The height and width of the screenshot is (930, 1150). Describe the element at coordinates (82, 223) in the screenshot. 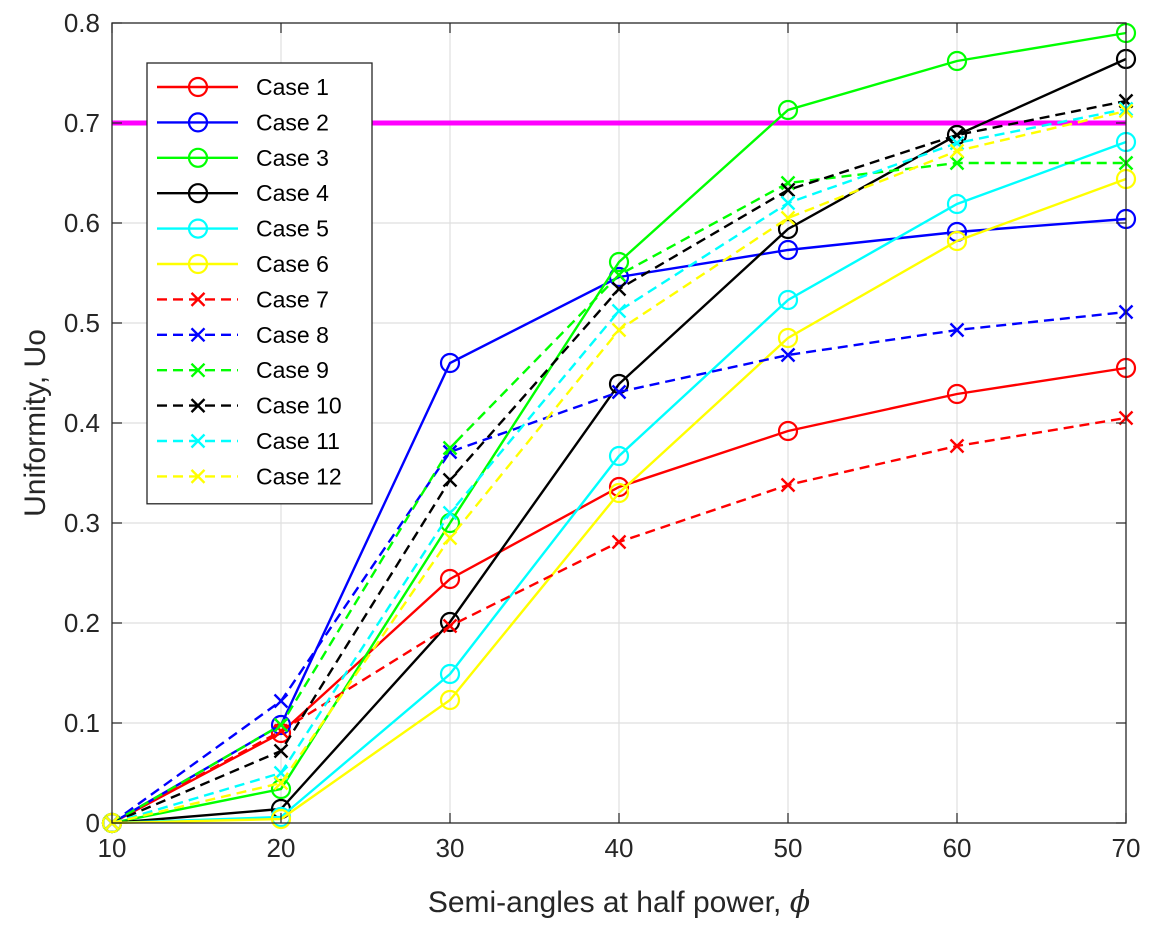

I see `y-tick-label: 0.6` at that location.